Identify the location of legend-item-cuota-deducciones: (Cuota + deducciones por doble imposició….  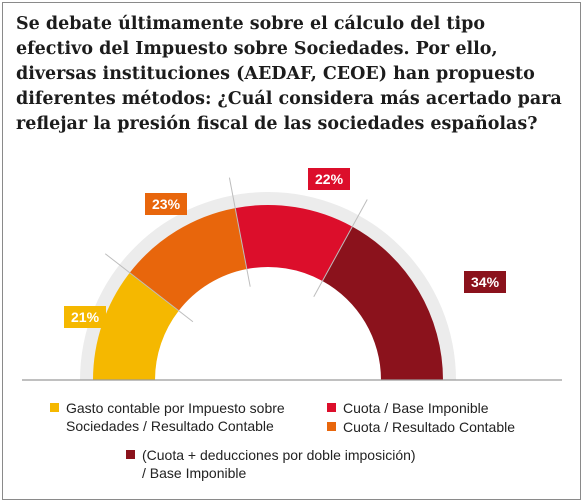
(291, 466).